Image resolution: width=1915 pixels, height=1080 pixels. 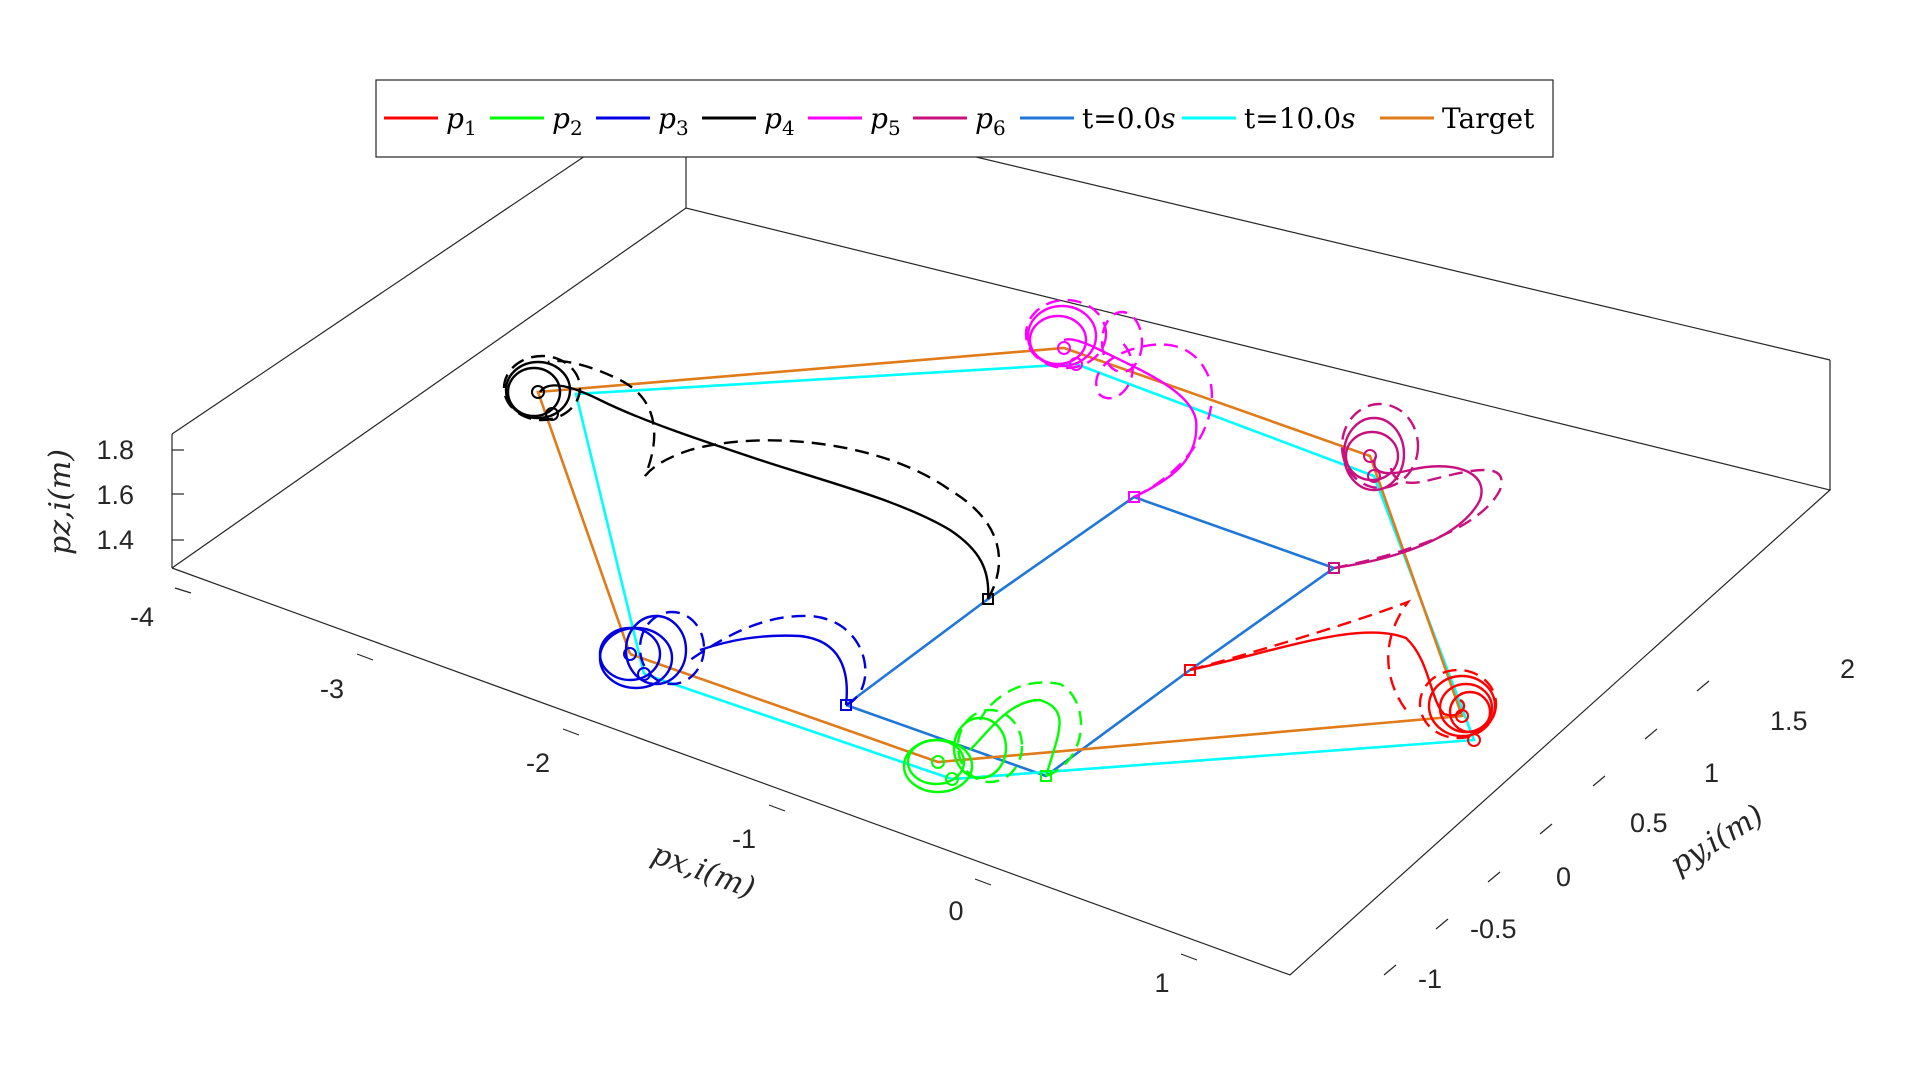 I want to click on series-p5, so click(x=1119, y=400).